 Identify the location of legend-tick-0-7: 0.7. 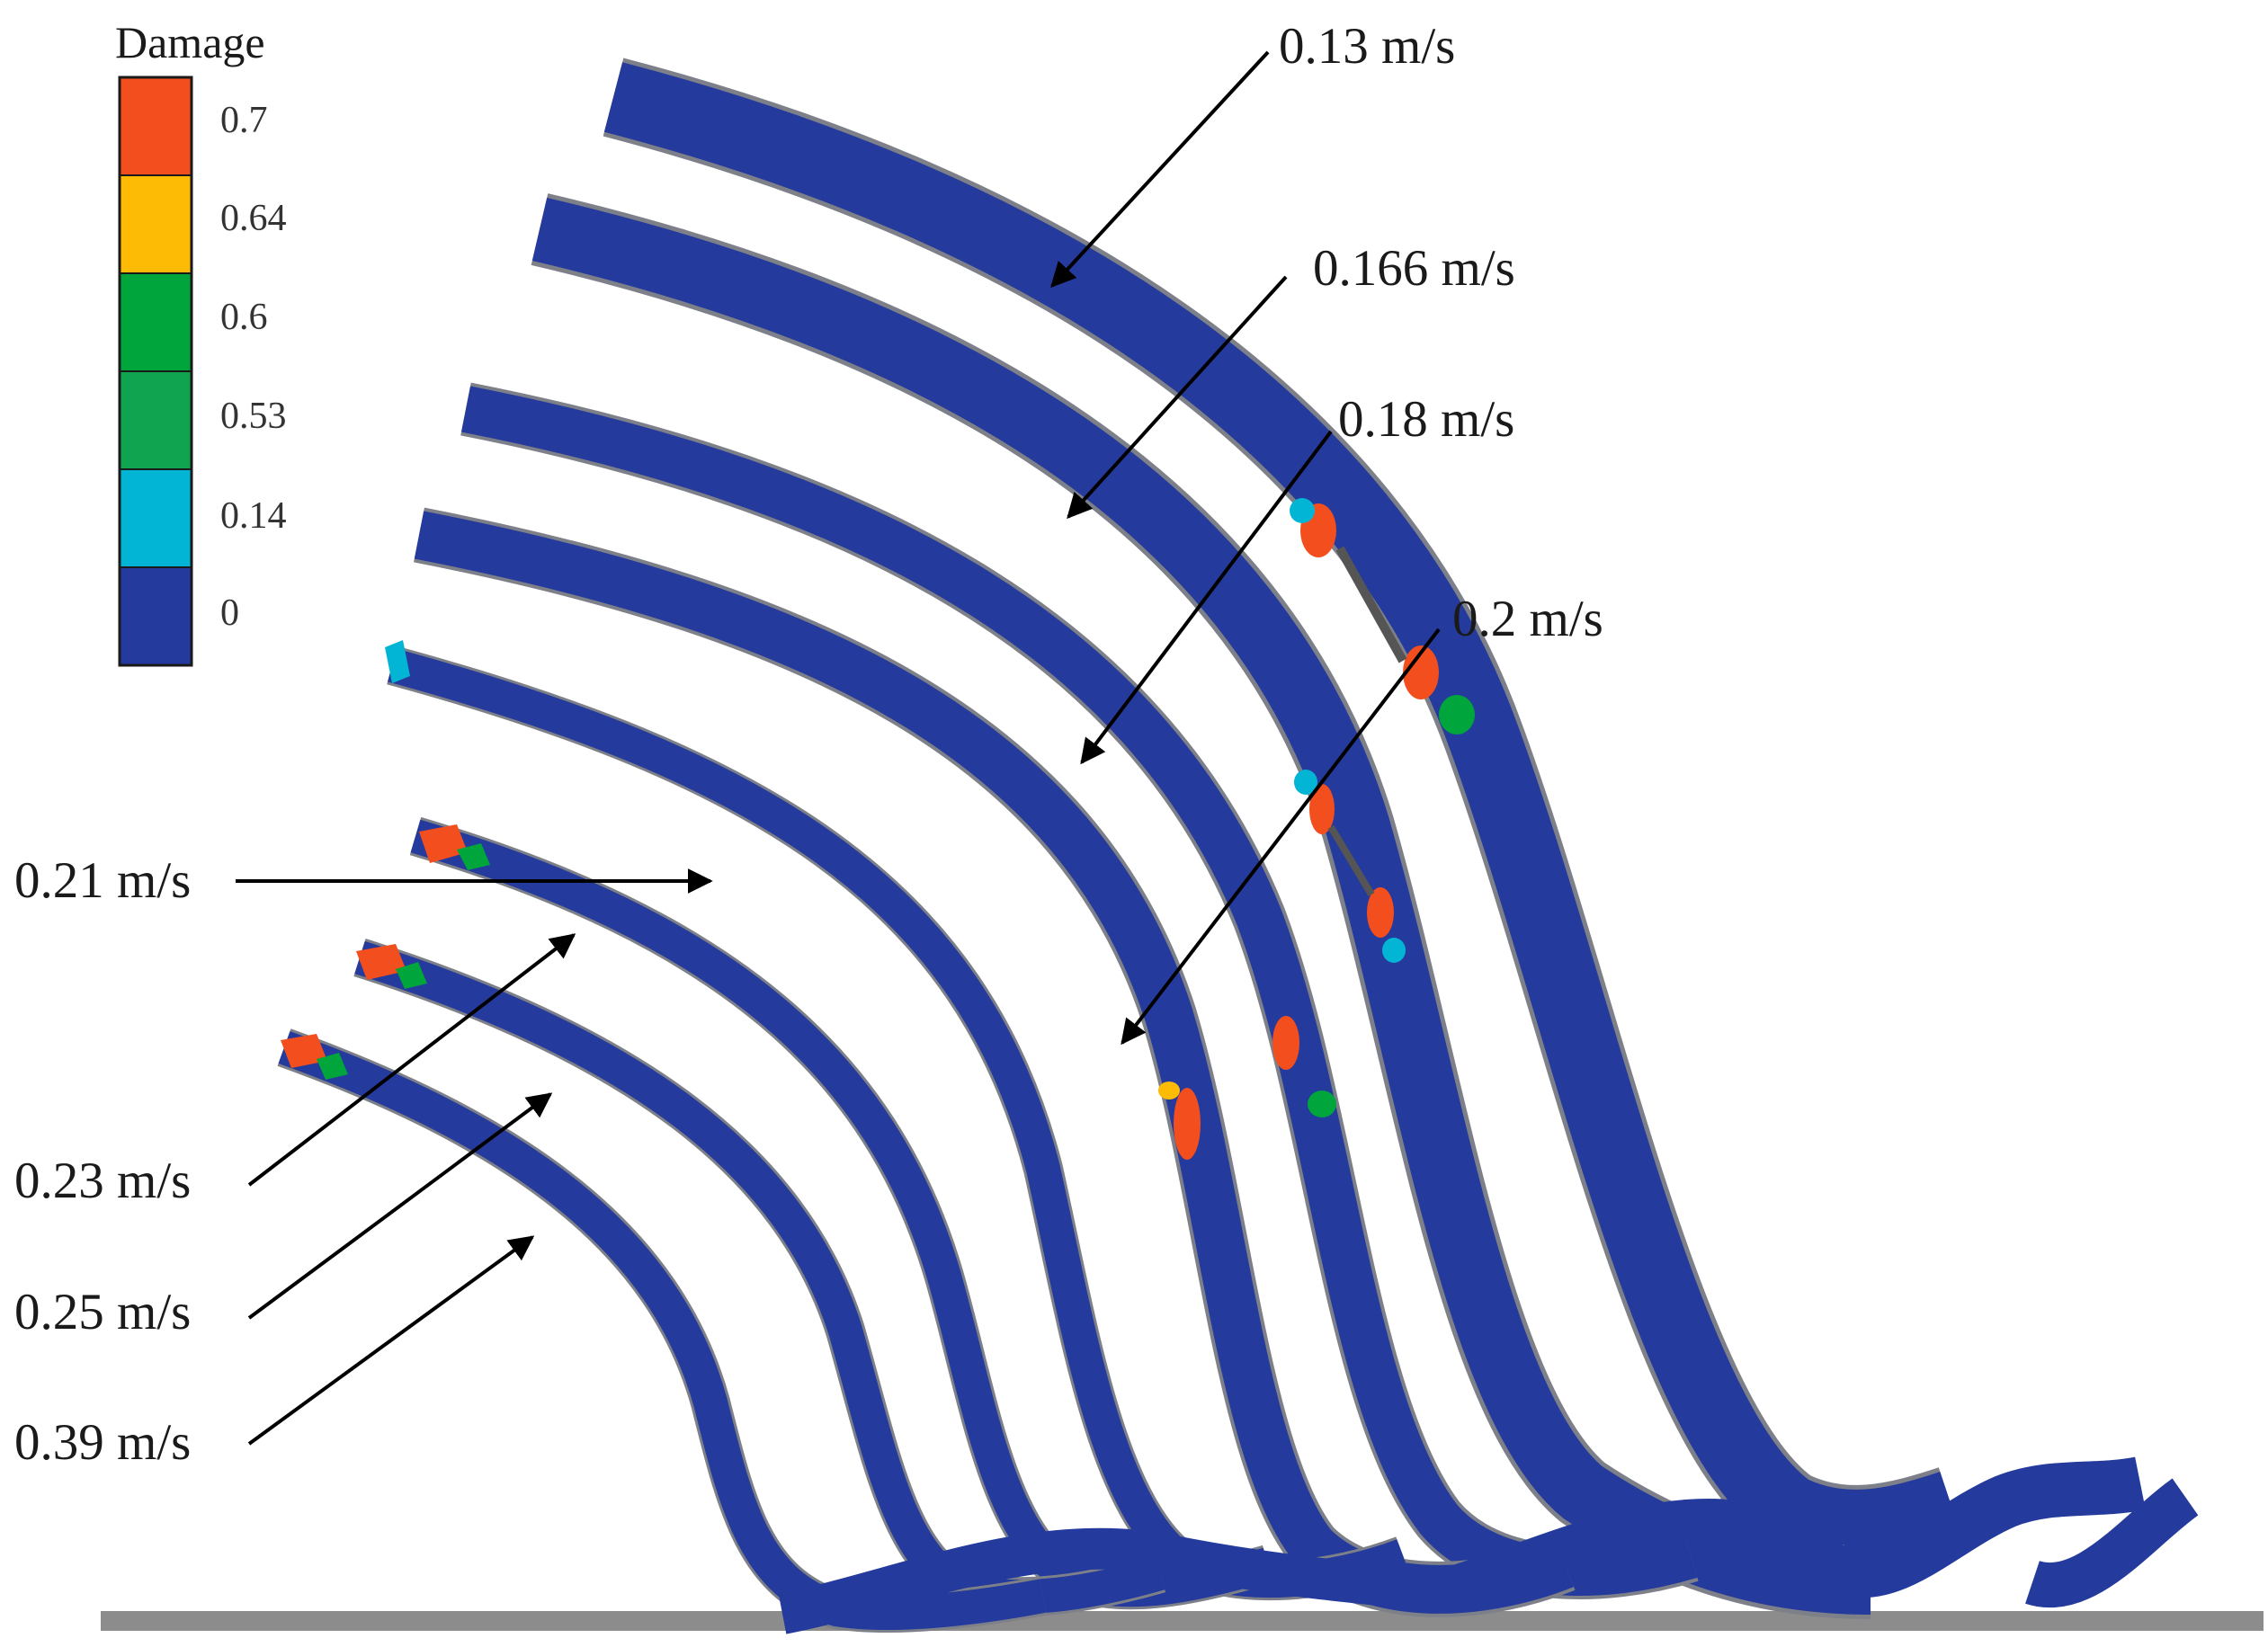
(244, 120).